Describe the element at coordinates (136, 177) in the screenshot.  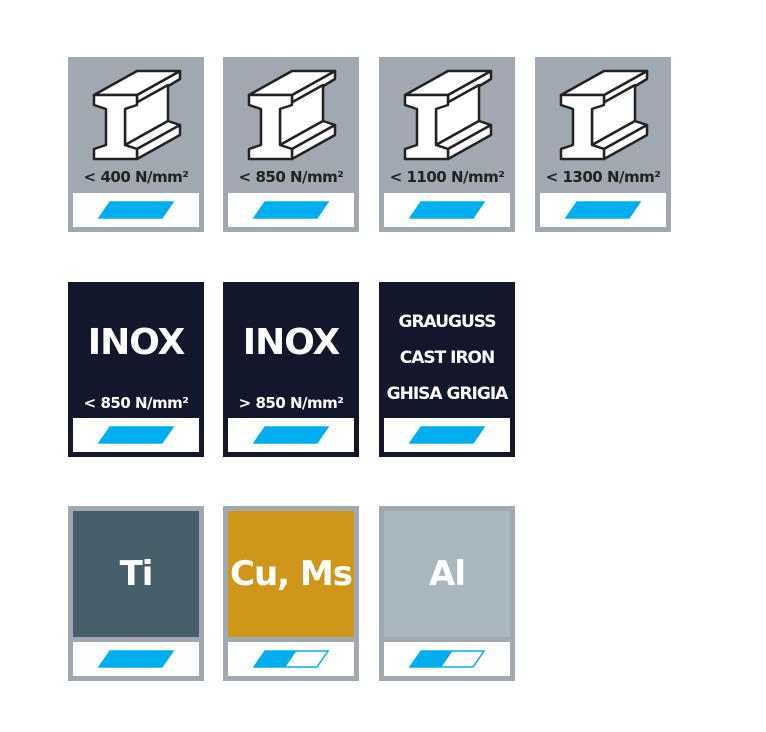
I see `strength-label: < 400 N/mm²` at that location.